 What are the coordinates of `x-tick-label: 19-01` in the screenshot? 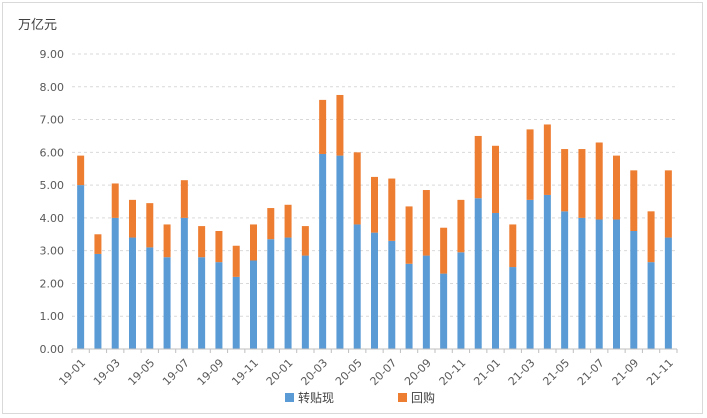 It's located at (72, 372).